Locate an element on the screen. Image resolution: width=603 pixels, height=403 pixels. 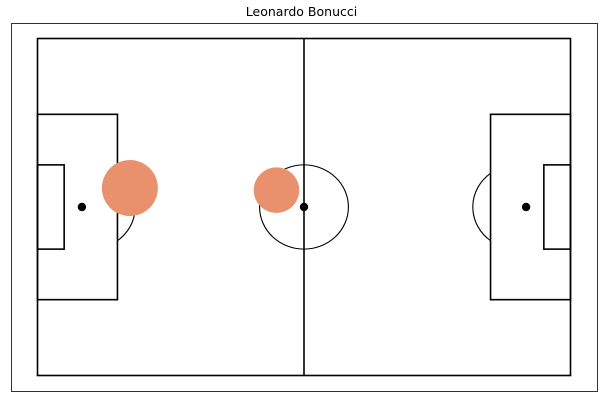
data-points is located at coordinates (200, 188).